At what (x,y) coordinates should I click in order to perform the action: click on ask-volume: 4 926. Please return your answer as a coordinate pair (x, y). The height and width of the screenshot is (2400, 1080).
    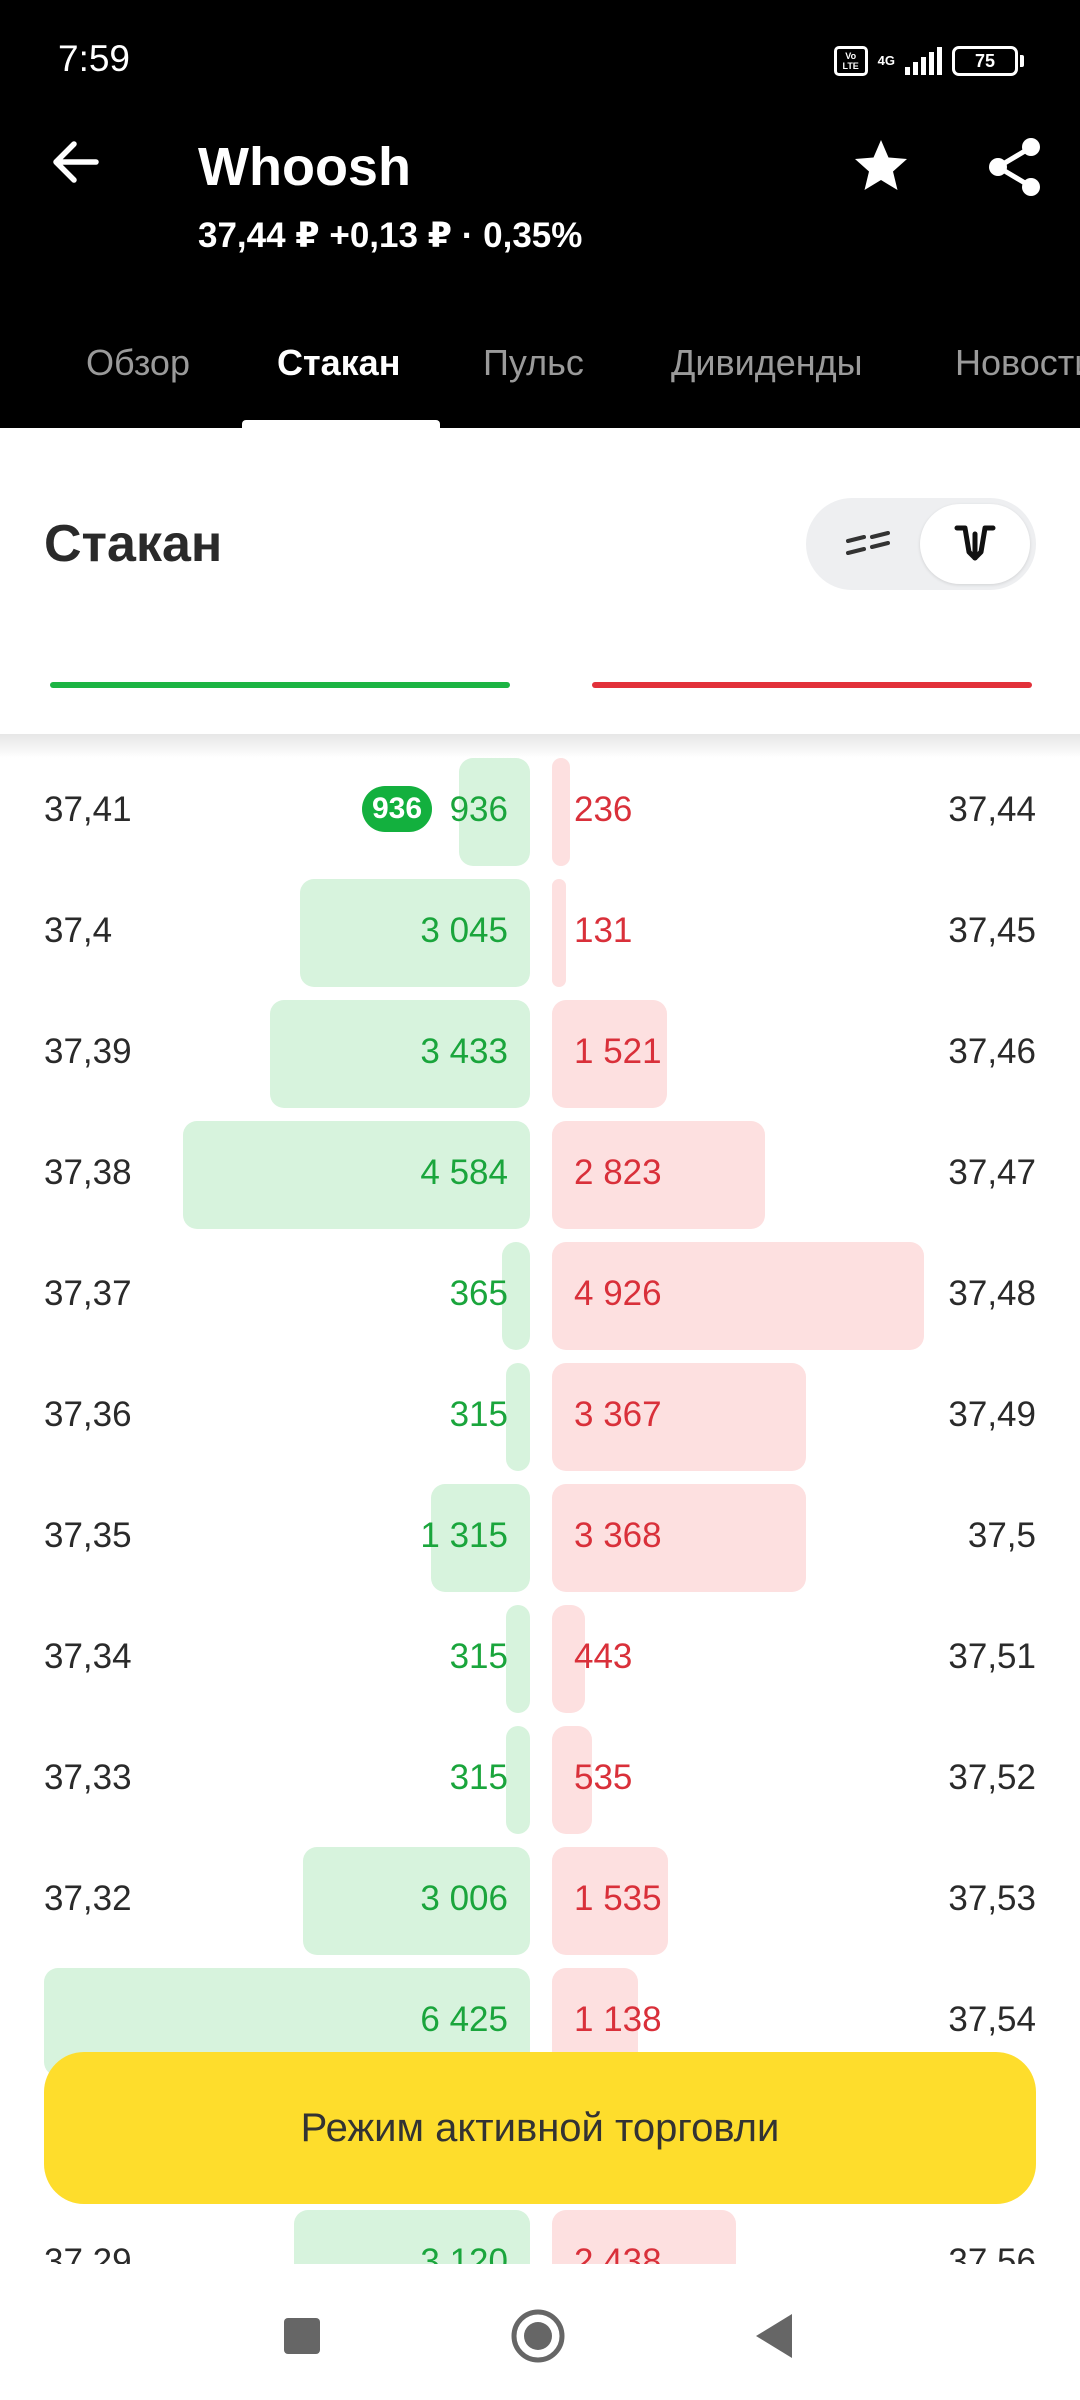
    Looking at the image, I should click on (618, 1293).